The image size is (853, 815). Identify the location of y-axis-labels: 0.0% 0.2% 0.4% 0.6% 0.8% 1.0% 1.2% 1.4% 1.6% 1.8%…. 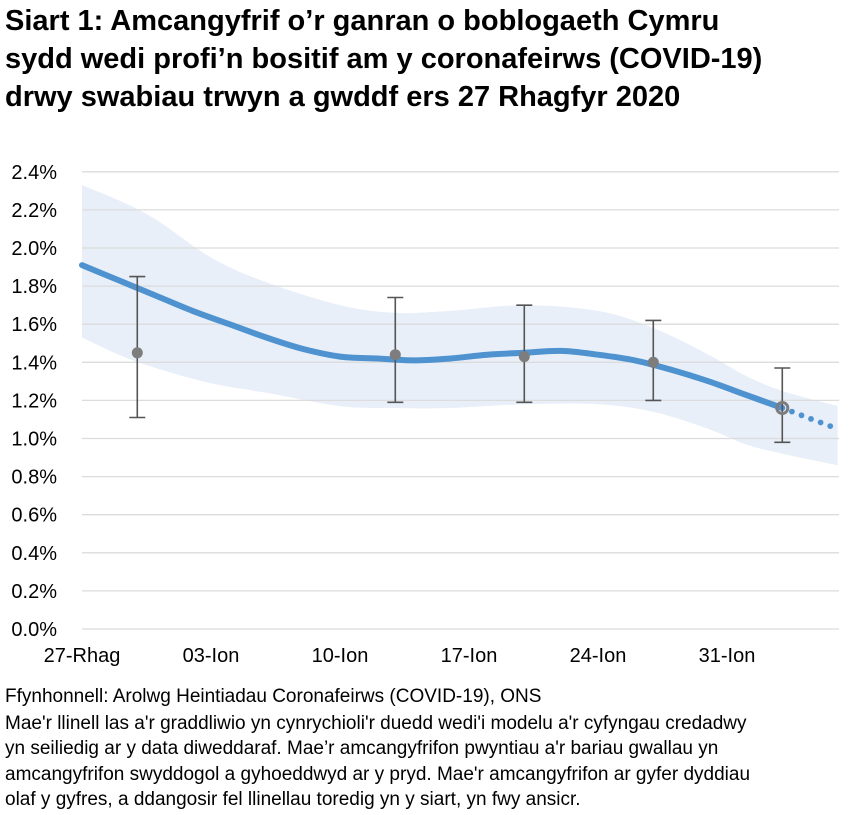
(34, 401).